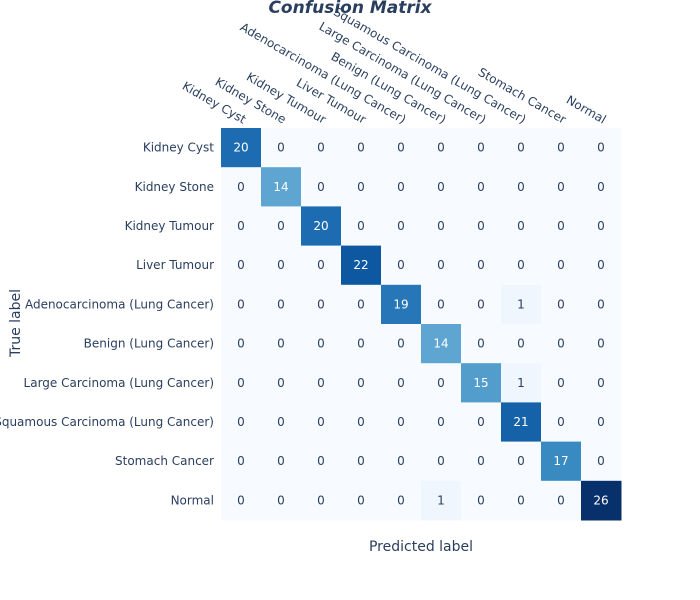 The height and width of the screenshot is (600, 700). I want to click on cell-value: 20, so click(240, 148).